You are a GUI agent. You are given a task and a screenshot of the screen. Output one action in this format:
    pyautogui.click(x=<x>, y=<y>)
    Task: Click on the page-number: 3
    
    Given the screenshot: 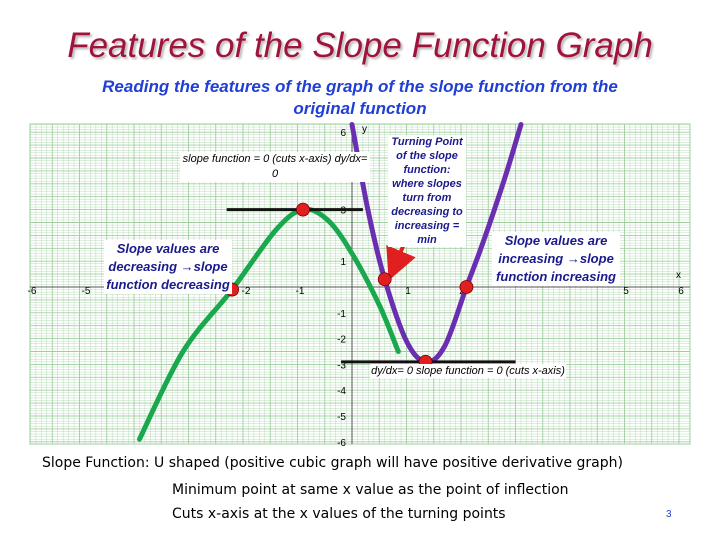 What is the action you would take?
    pyautogui.click(x=669, y=514)
    